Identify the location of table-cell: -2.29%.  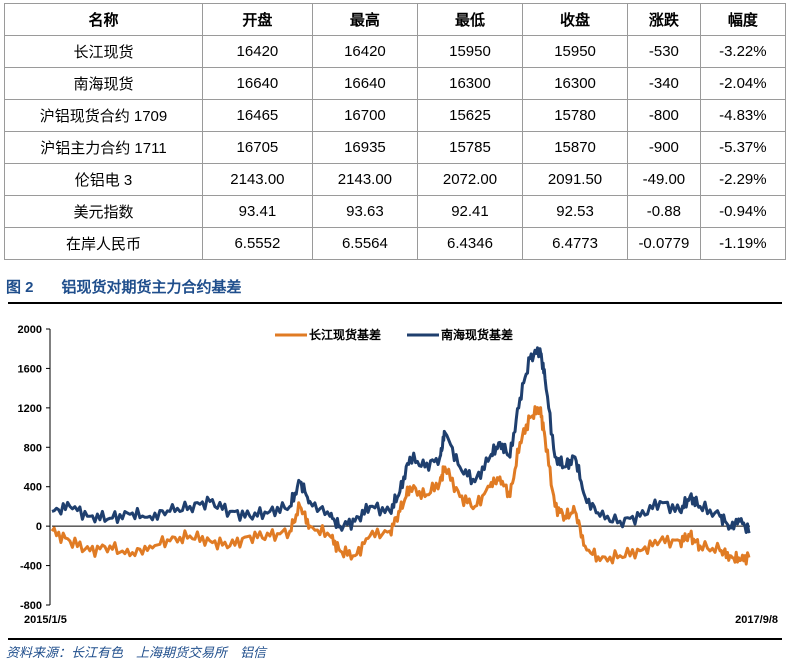
(743, 179).